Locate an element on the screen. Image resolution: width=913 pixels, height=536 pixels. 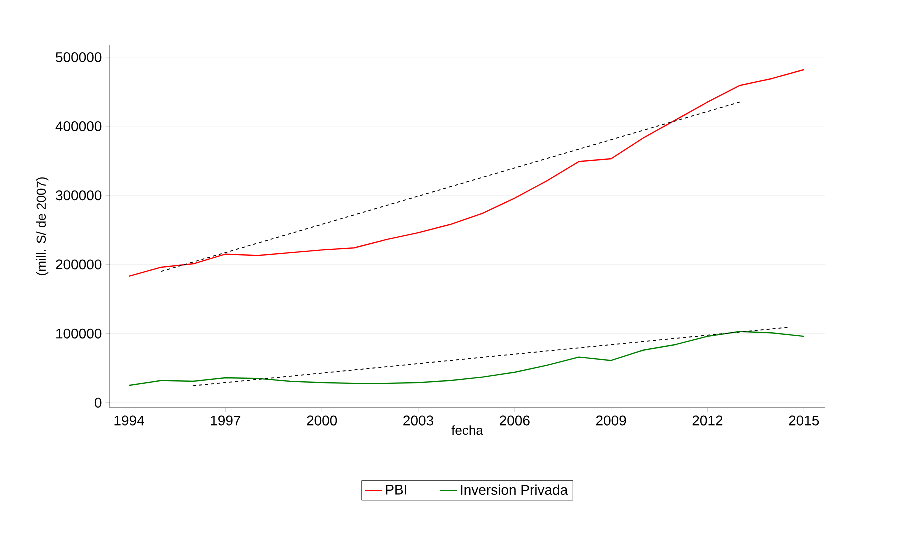
y-tick-label: 100000 is located at coordinates (79, 333).